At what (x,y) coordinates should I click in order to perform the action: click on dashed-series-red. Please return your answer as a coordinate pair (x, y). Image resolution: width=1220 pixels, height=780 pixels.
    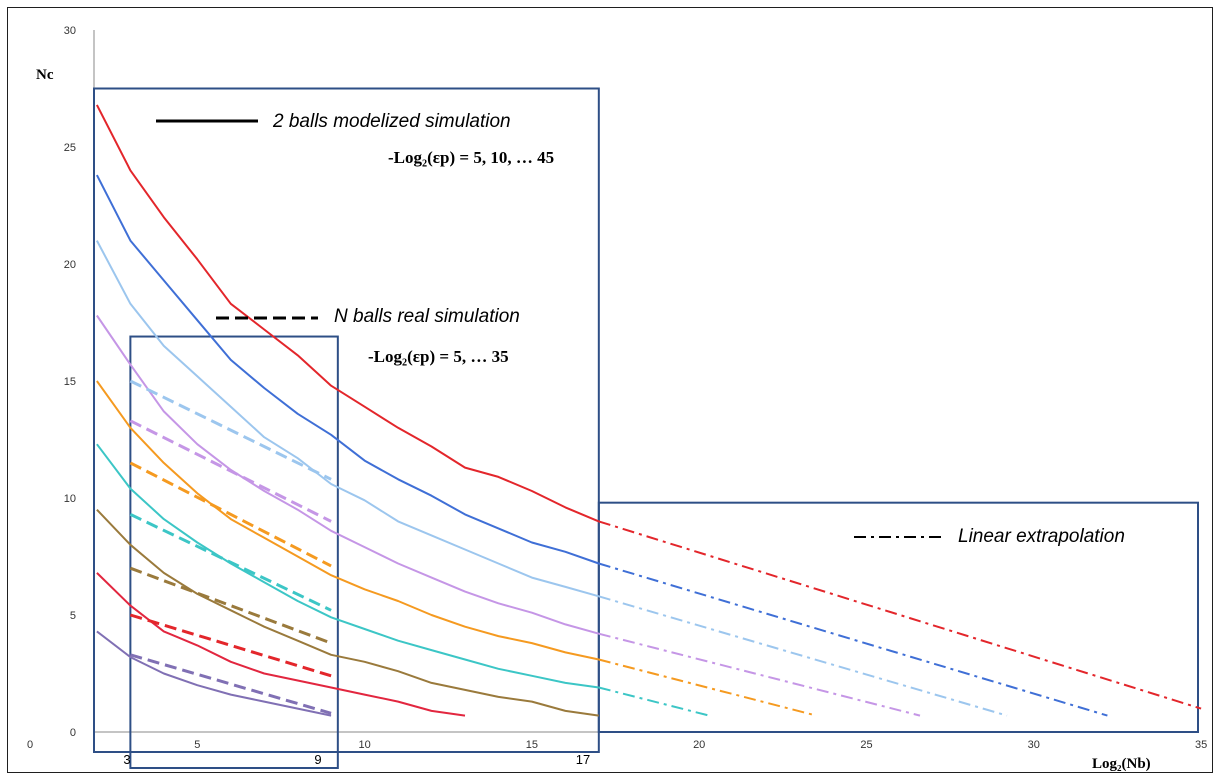
    Looking at the image, I should click on (230, 645).